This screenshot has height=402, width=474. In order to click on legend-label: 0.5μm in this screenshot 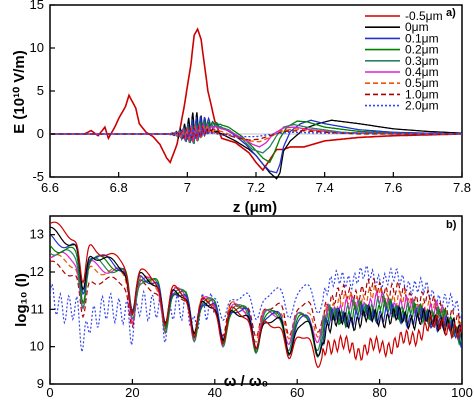, I will do `click(422, 83)`.